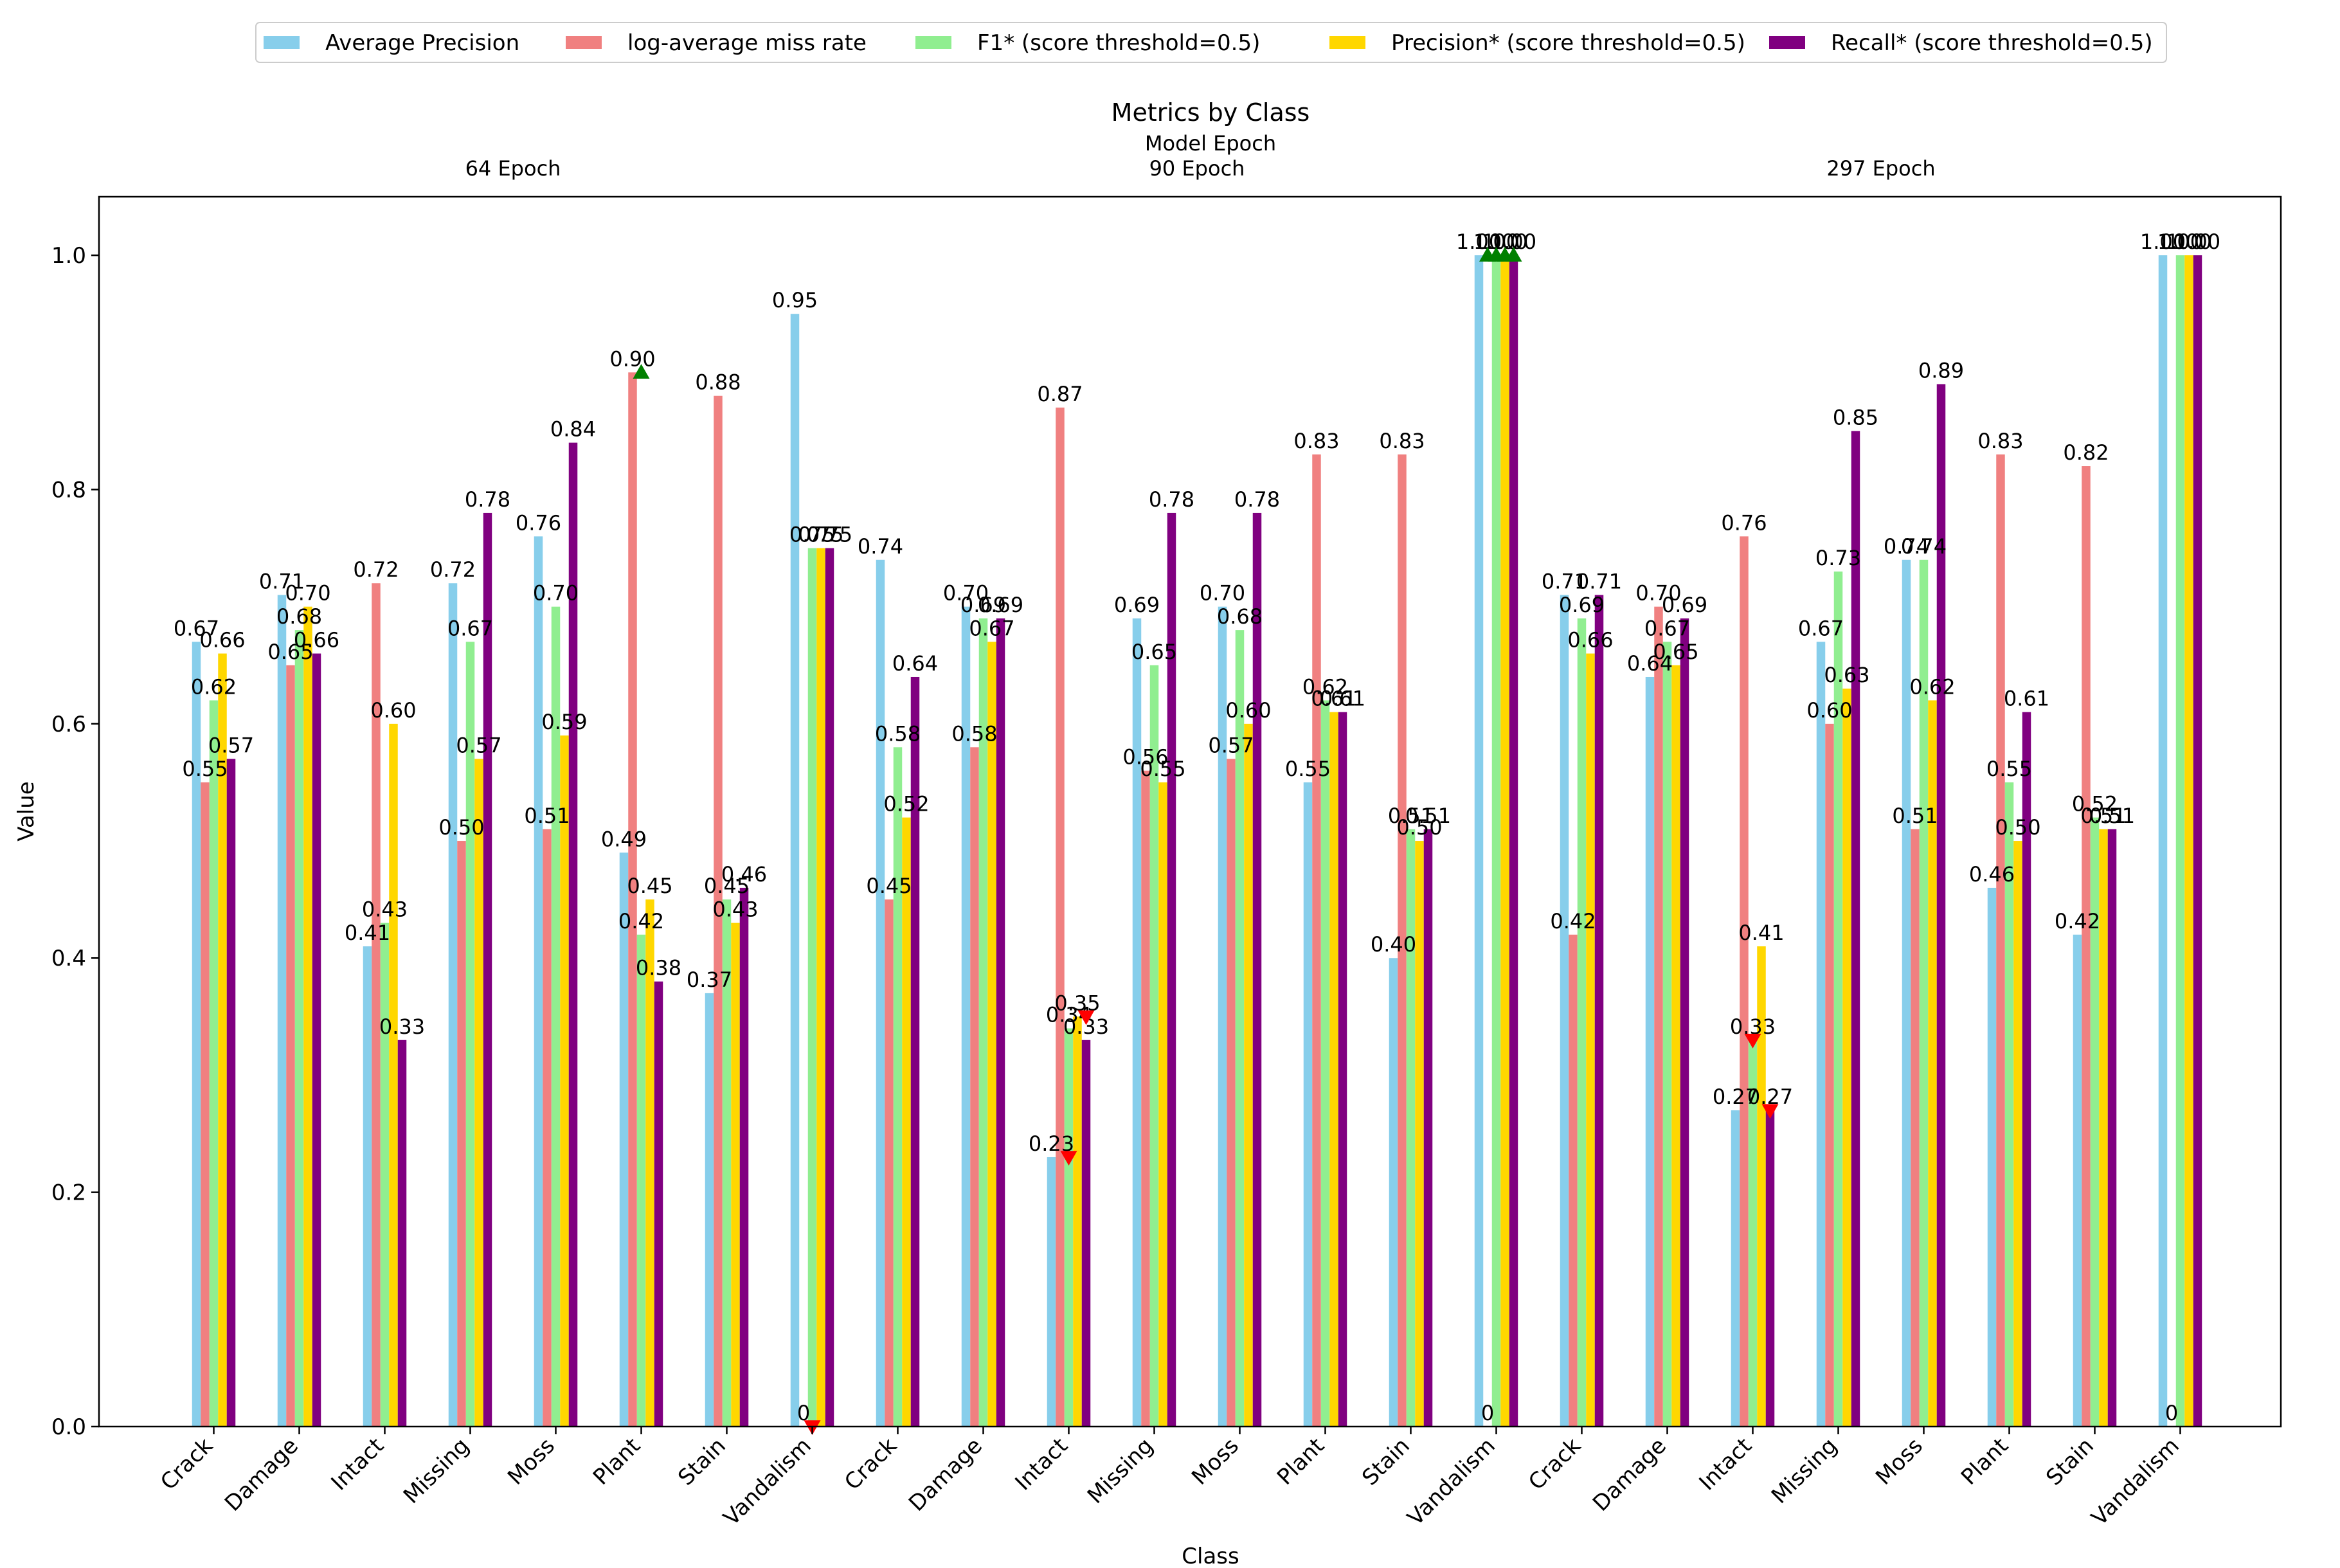 Image resolution: width=2340 pixels, height=1568 pixels. Describe the element at coordinates (1145, 757) in the screenshot. I see `value-label: 0.56` at that location.